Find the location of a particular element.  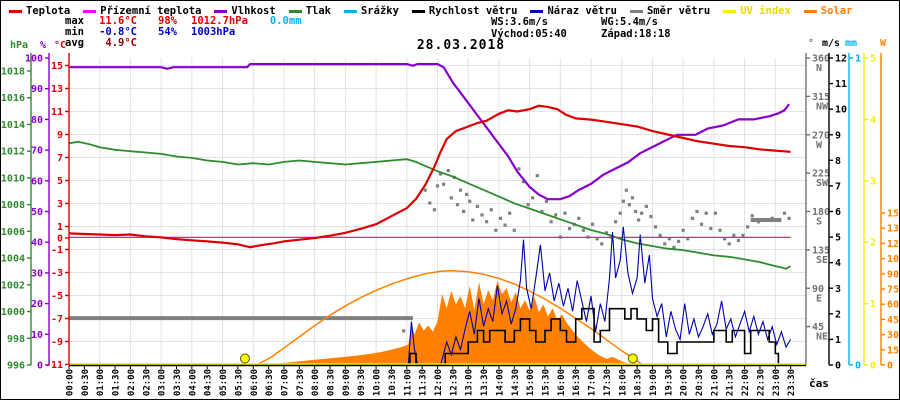

axis-tick-label2-direction: N is located at coordinates (819, 68).